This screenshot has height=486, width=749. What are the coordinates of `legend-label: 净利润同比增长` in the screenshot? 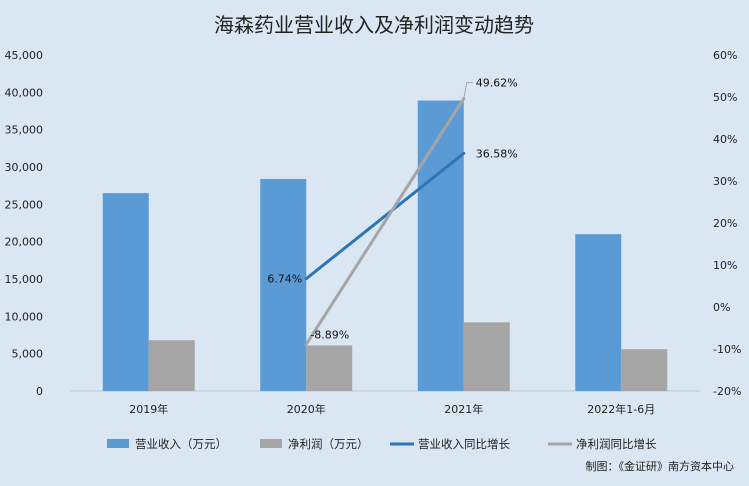 It's located at (616, 444).